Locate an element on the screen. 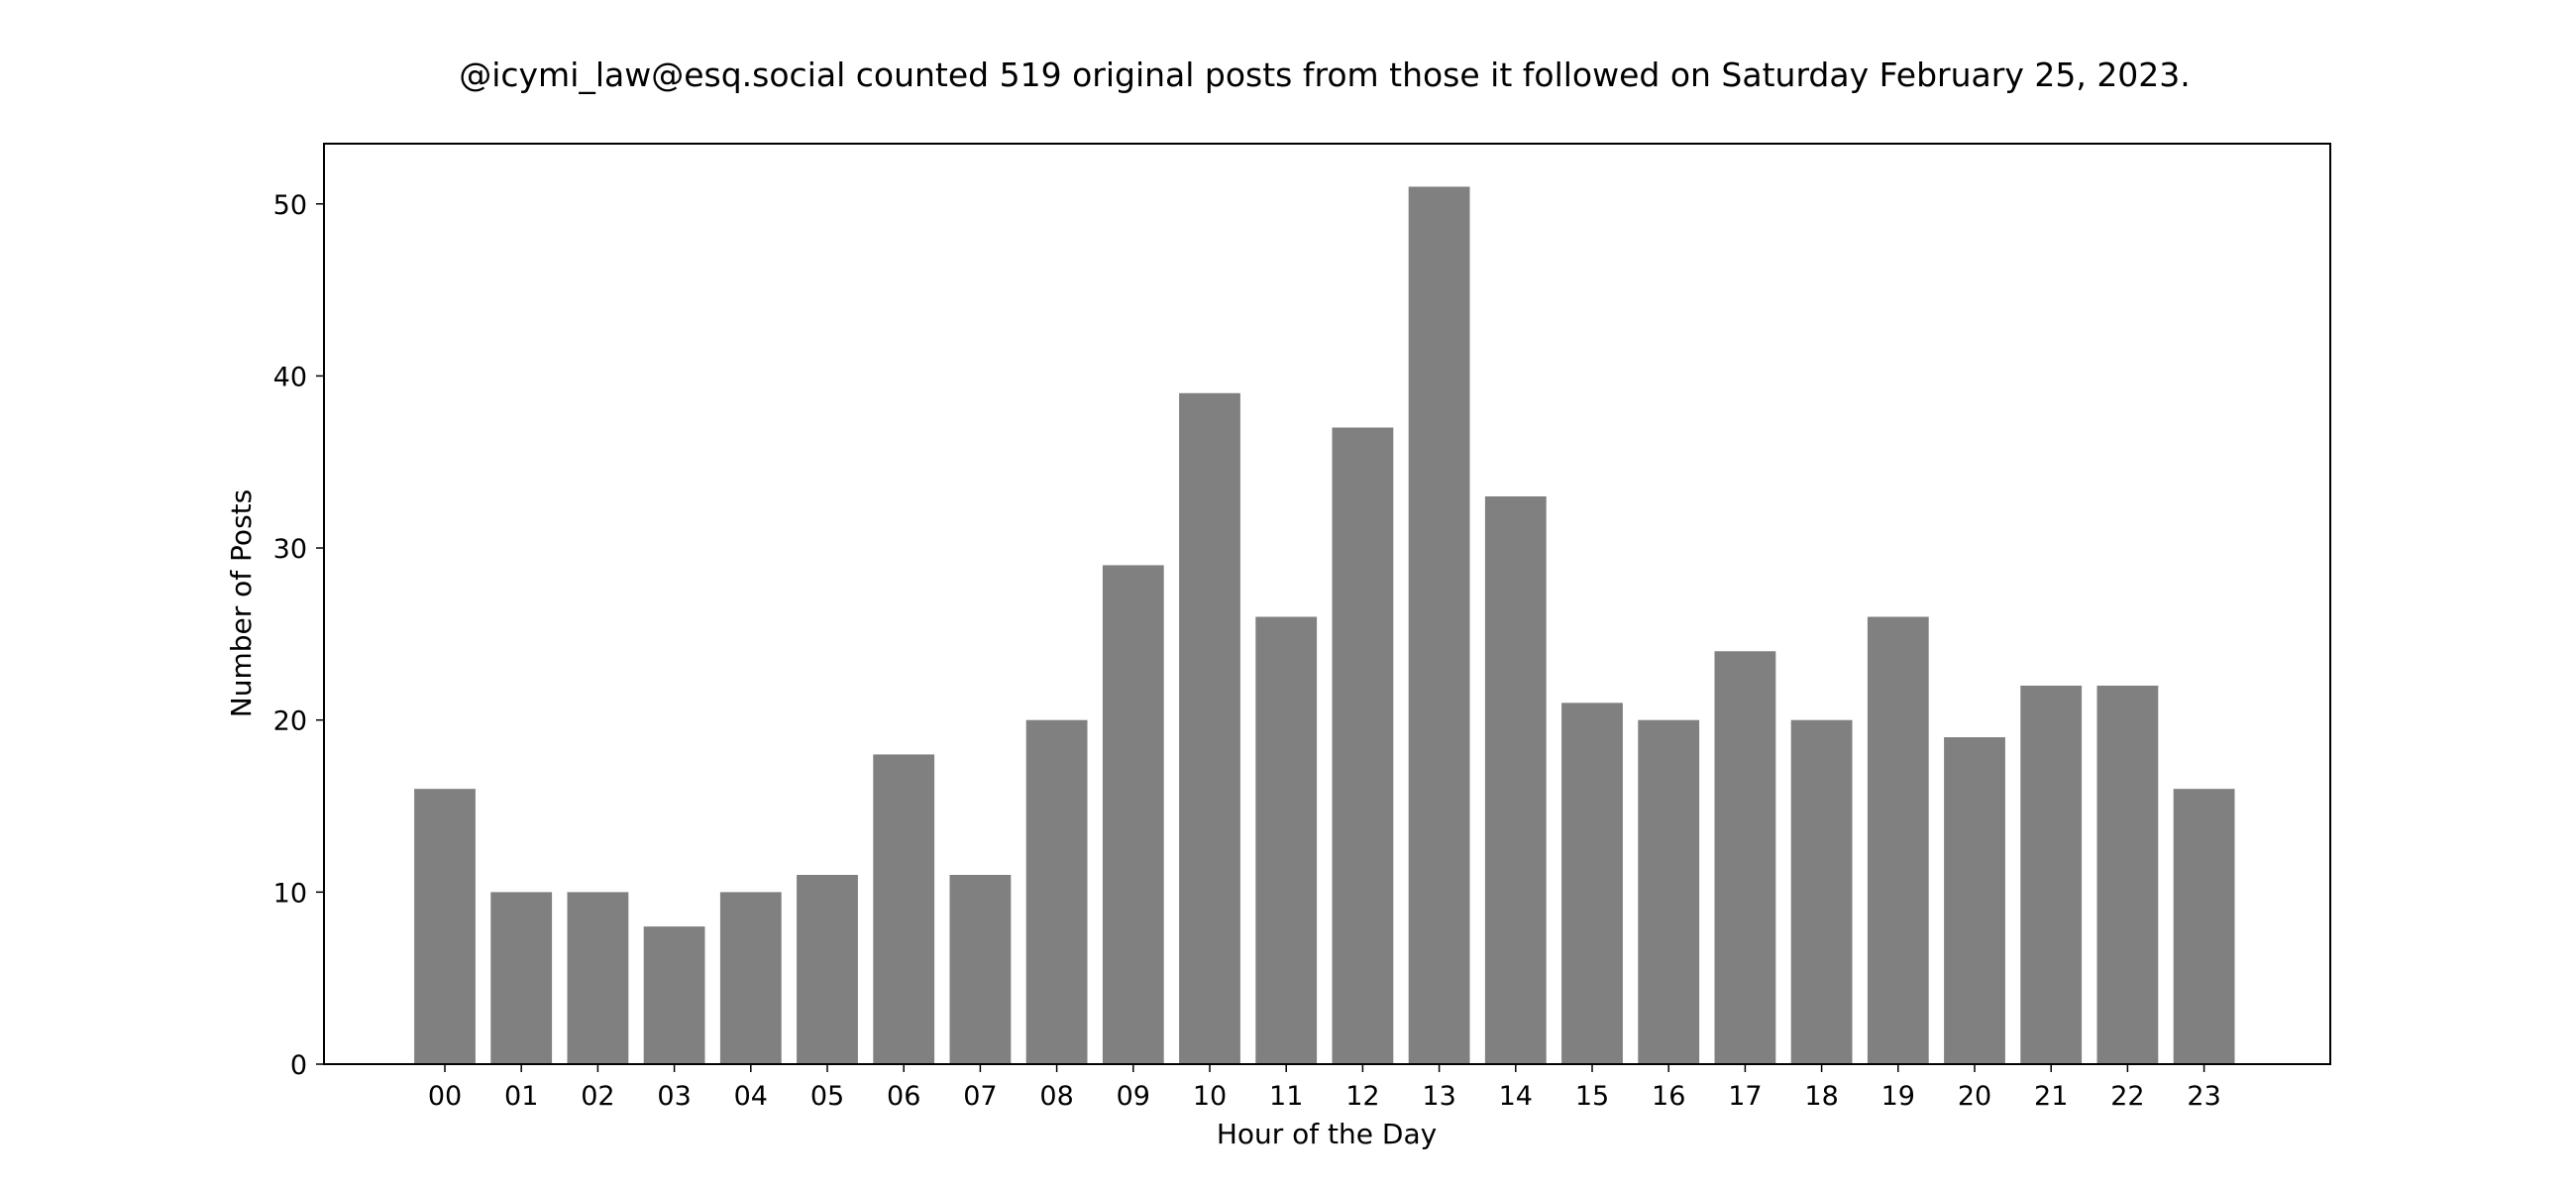 This screenshot has height=1189, width=2576. x-tick-label-07: 07 is located at coordinates (980, 1097).